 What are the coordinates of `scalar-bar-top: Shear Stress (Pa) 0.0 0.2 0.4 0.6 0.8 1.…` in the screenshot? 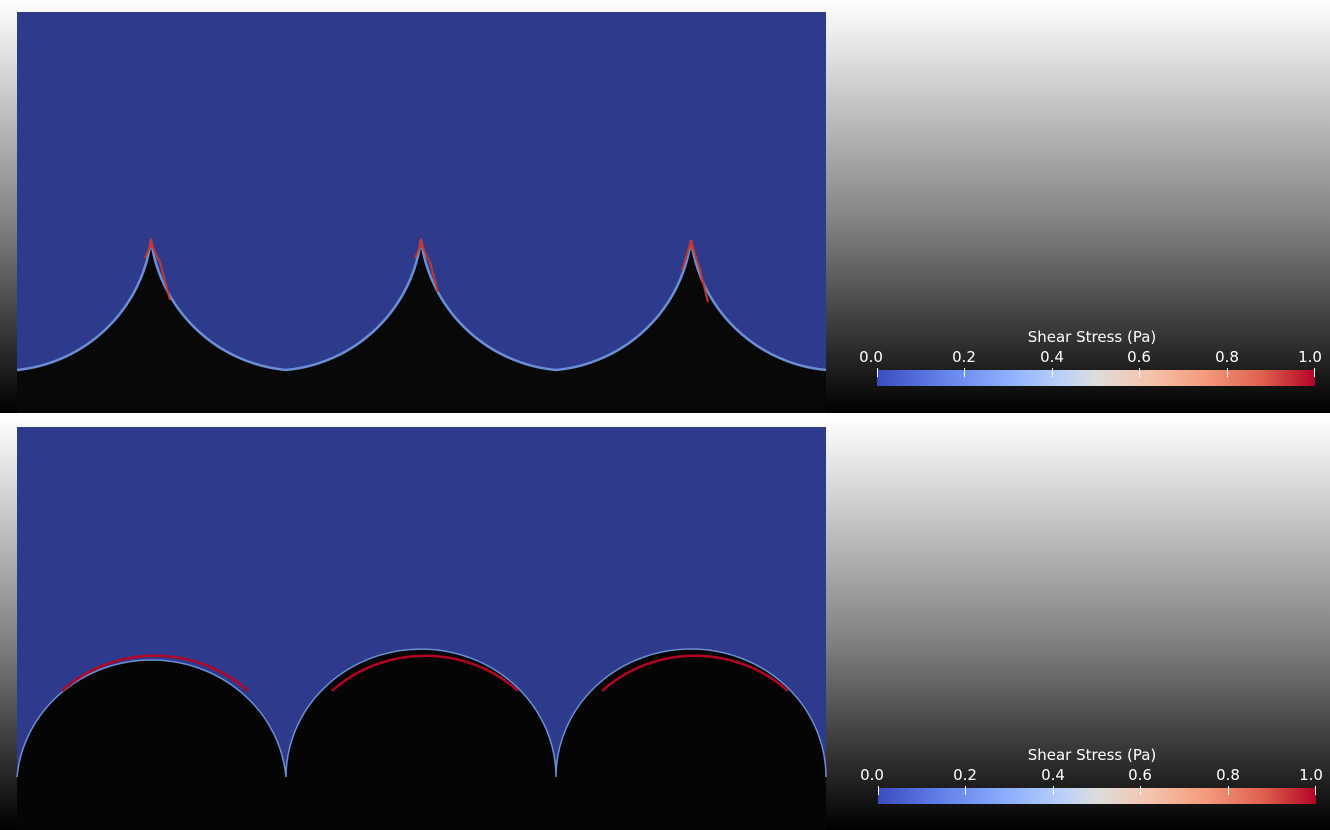 It's located at (1092, 370).